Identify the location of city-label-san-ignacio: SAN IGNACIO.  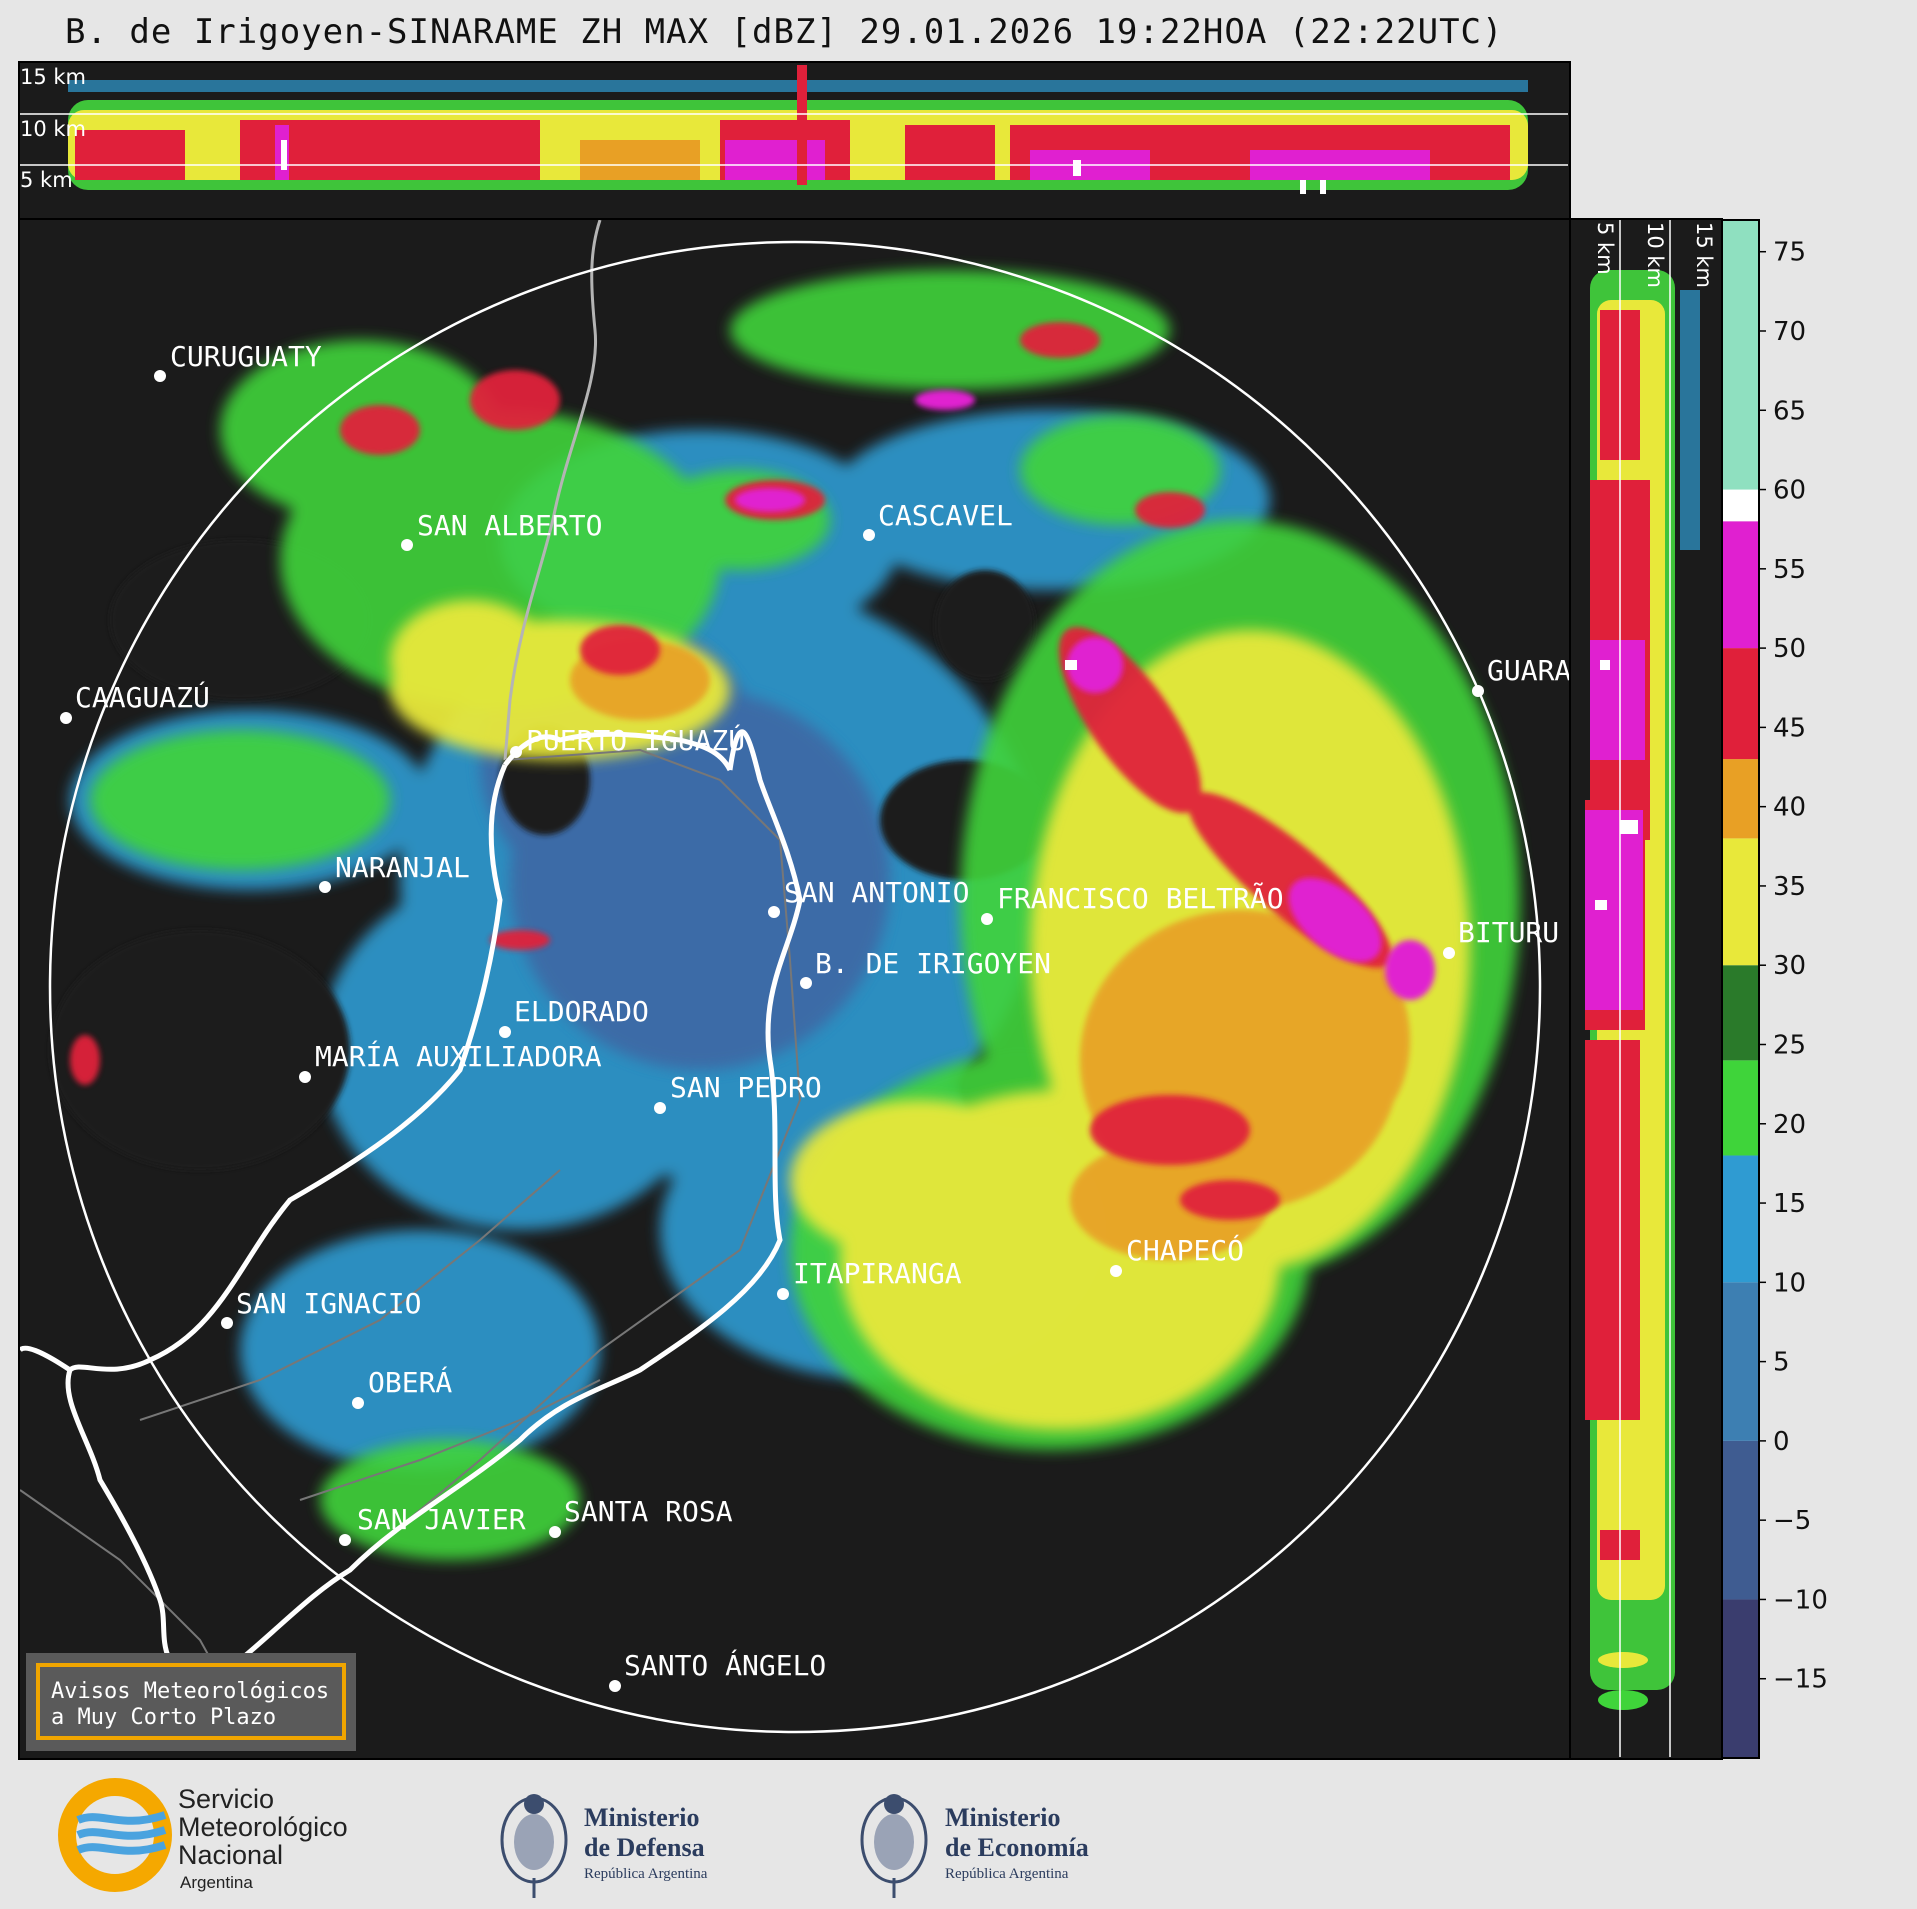
(328, 1303).